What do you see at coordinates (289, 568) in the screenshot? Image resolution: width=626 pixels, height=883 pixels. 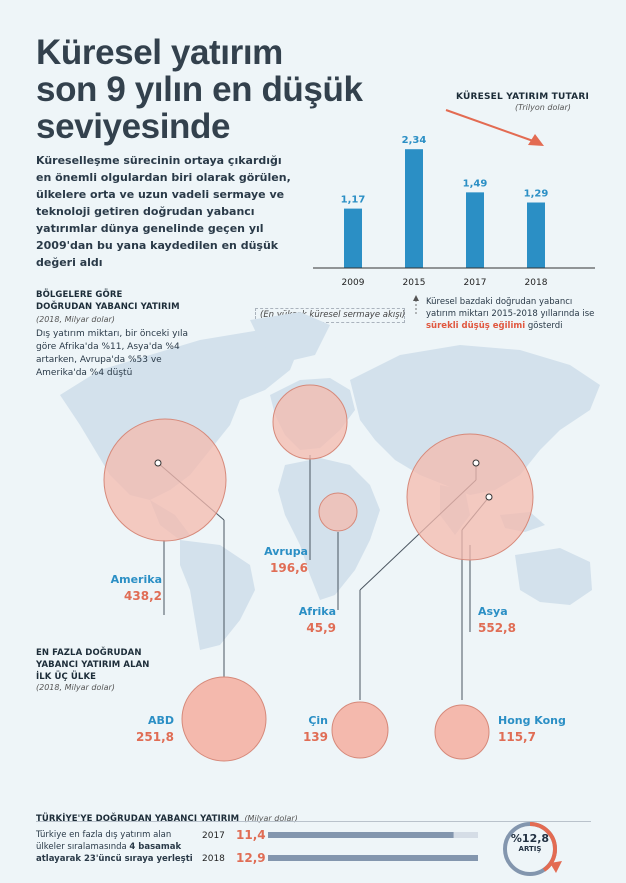 I see `region-value: 196,6` at bounding box center [289, 568].